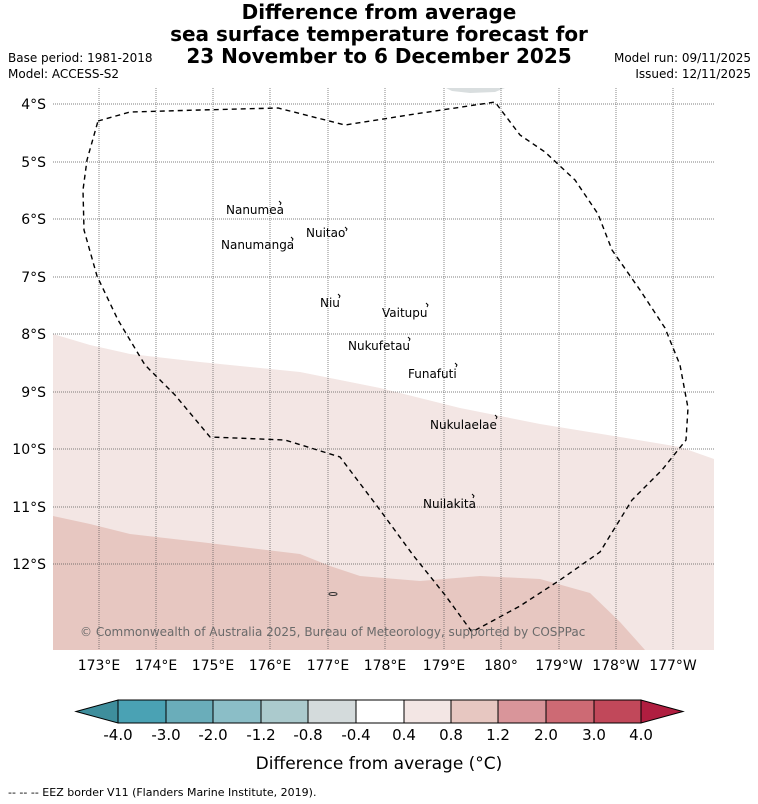 The width and height of the screenshot is (758, 804). I want to click on longitude-label: 178°E, so click(385, 666).